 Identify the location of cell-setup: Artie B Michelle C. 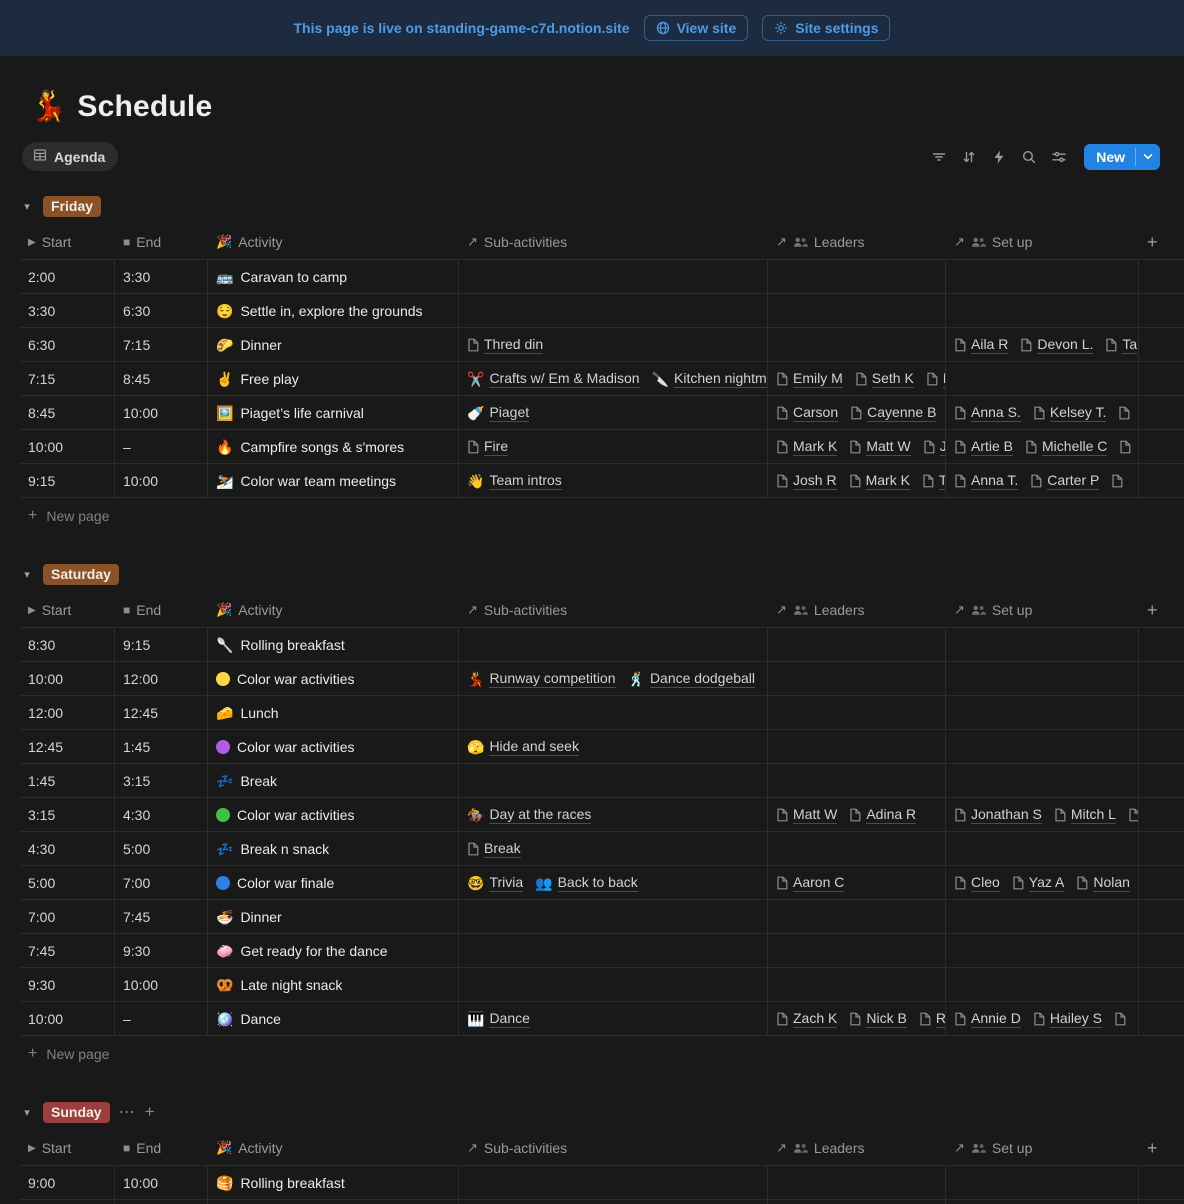
(1042, 446).